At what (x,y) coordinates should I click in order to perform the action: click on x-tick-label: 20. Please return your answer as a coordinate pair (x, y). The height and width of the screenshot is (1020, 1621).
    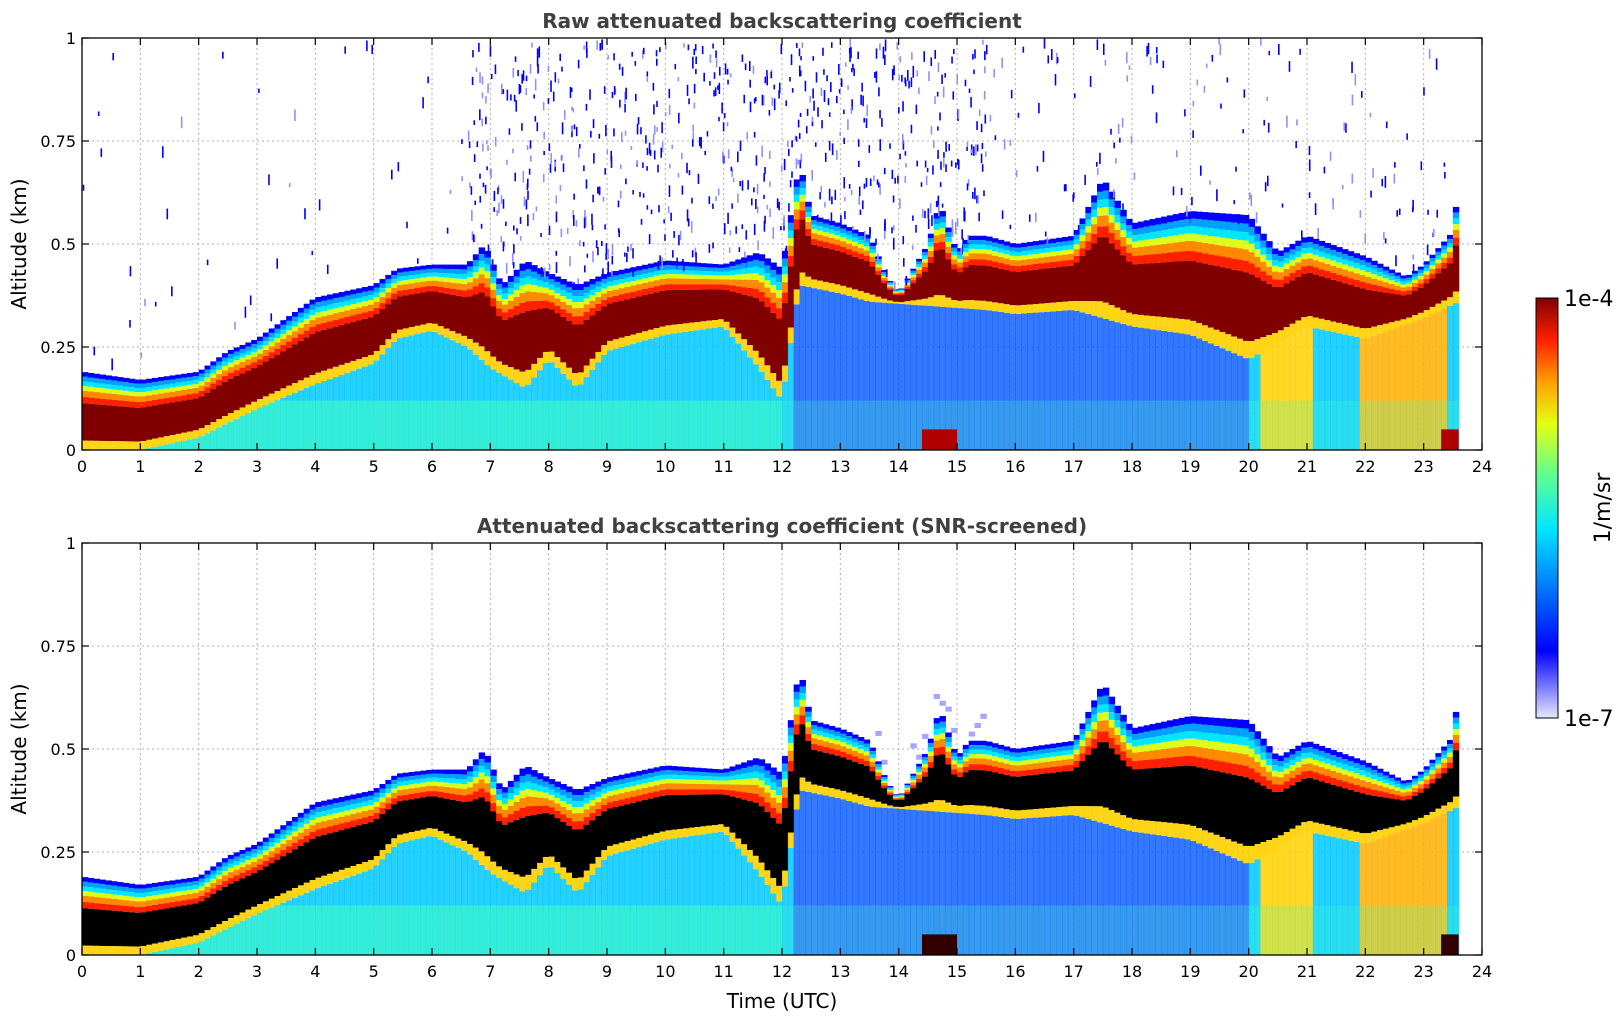
    Looking at the image, I should click on (1248, 466).